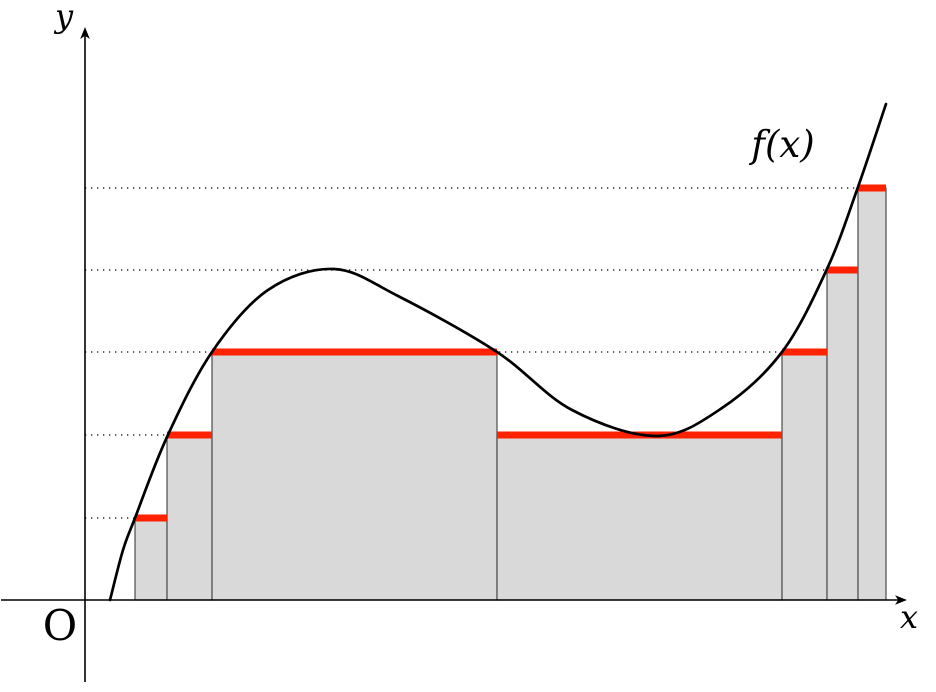 Image resolution: width=936 pixels, height=692 pixels. What do you see at coordinates (85, 354) in the screenshot?
I see `y-axis` at bounding box center [85, 354].